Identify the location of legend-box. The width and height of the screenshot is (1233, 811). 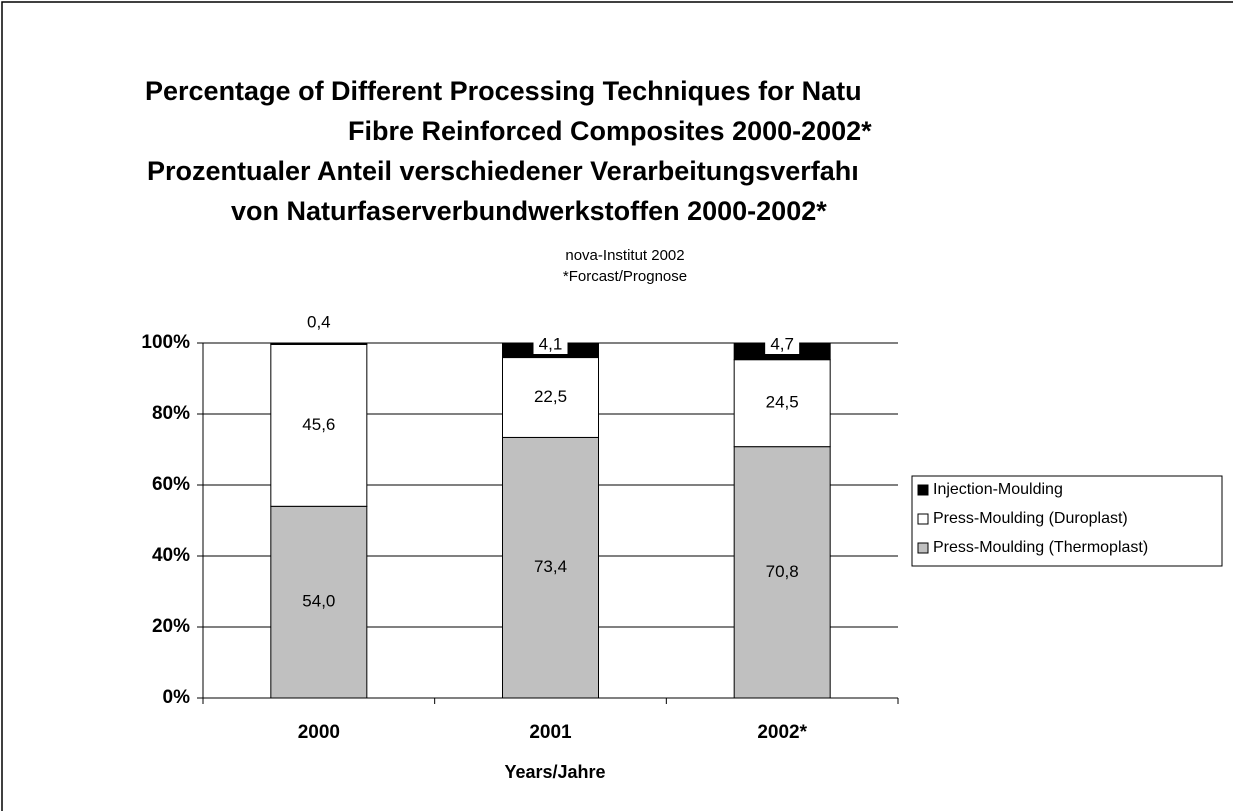
(1067, 521).